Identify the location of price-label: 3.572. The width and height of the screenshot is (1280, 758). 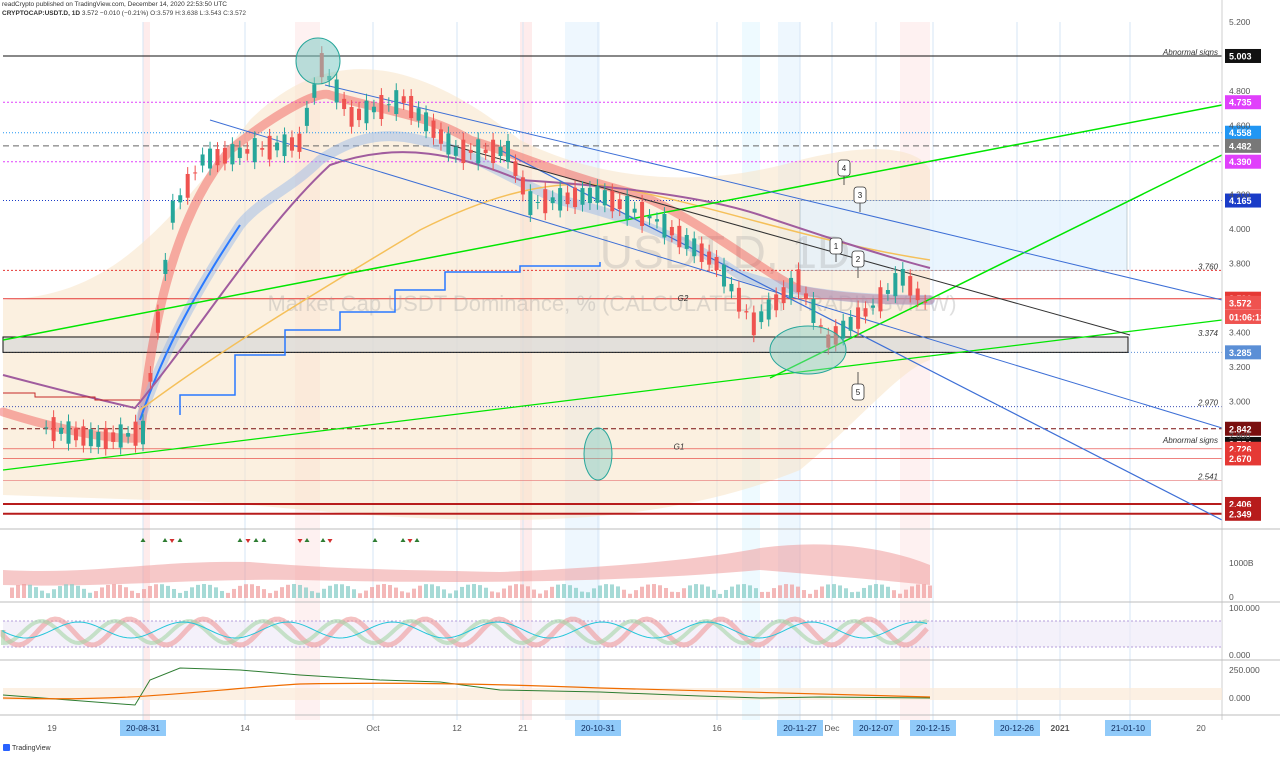
(1243, 302).